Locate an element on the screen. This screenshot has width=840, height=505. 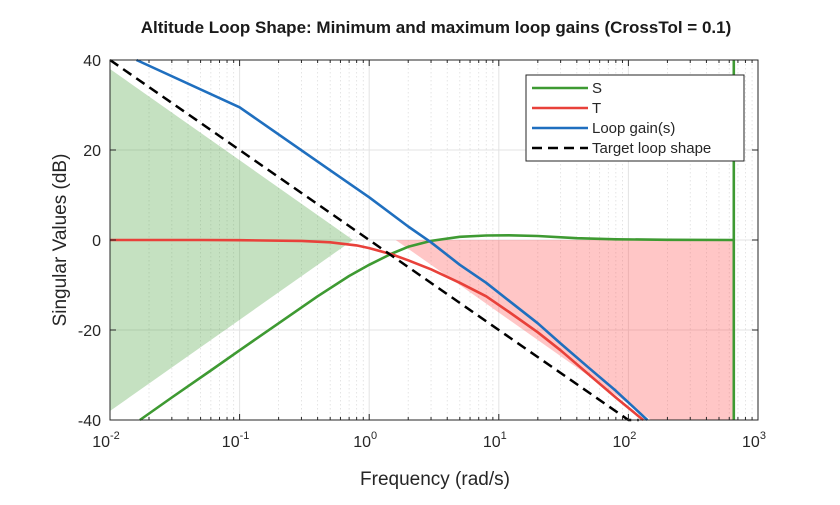
legend: ST Loop gain(s) Target loop shape is located at coordinates (635, 118).